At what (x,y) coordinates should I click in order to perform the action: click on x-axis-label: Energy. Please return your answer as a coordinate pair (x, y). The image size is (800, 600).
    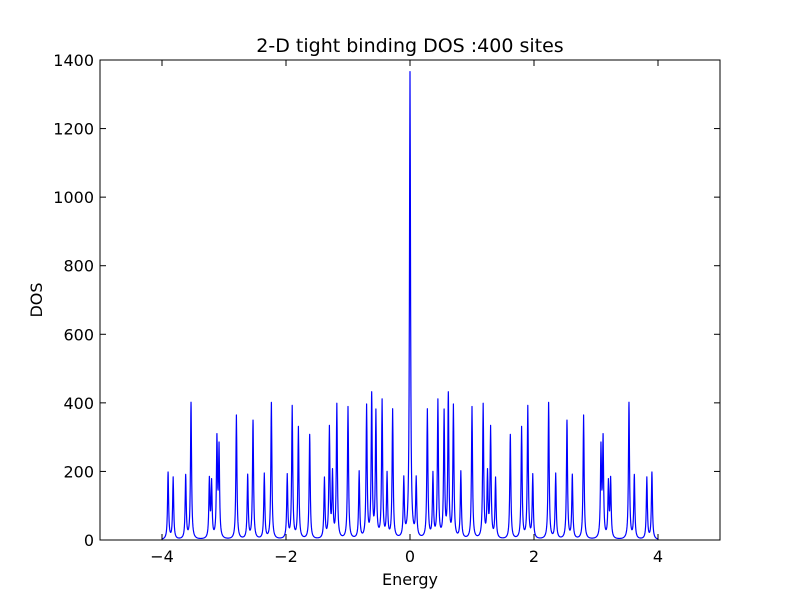
    Looking at the image, I should click on (410, 579).